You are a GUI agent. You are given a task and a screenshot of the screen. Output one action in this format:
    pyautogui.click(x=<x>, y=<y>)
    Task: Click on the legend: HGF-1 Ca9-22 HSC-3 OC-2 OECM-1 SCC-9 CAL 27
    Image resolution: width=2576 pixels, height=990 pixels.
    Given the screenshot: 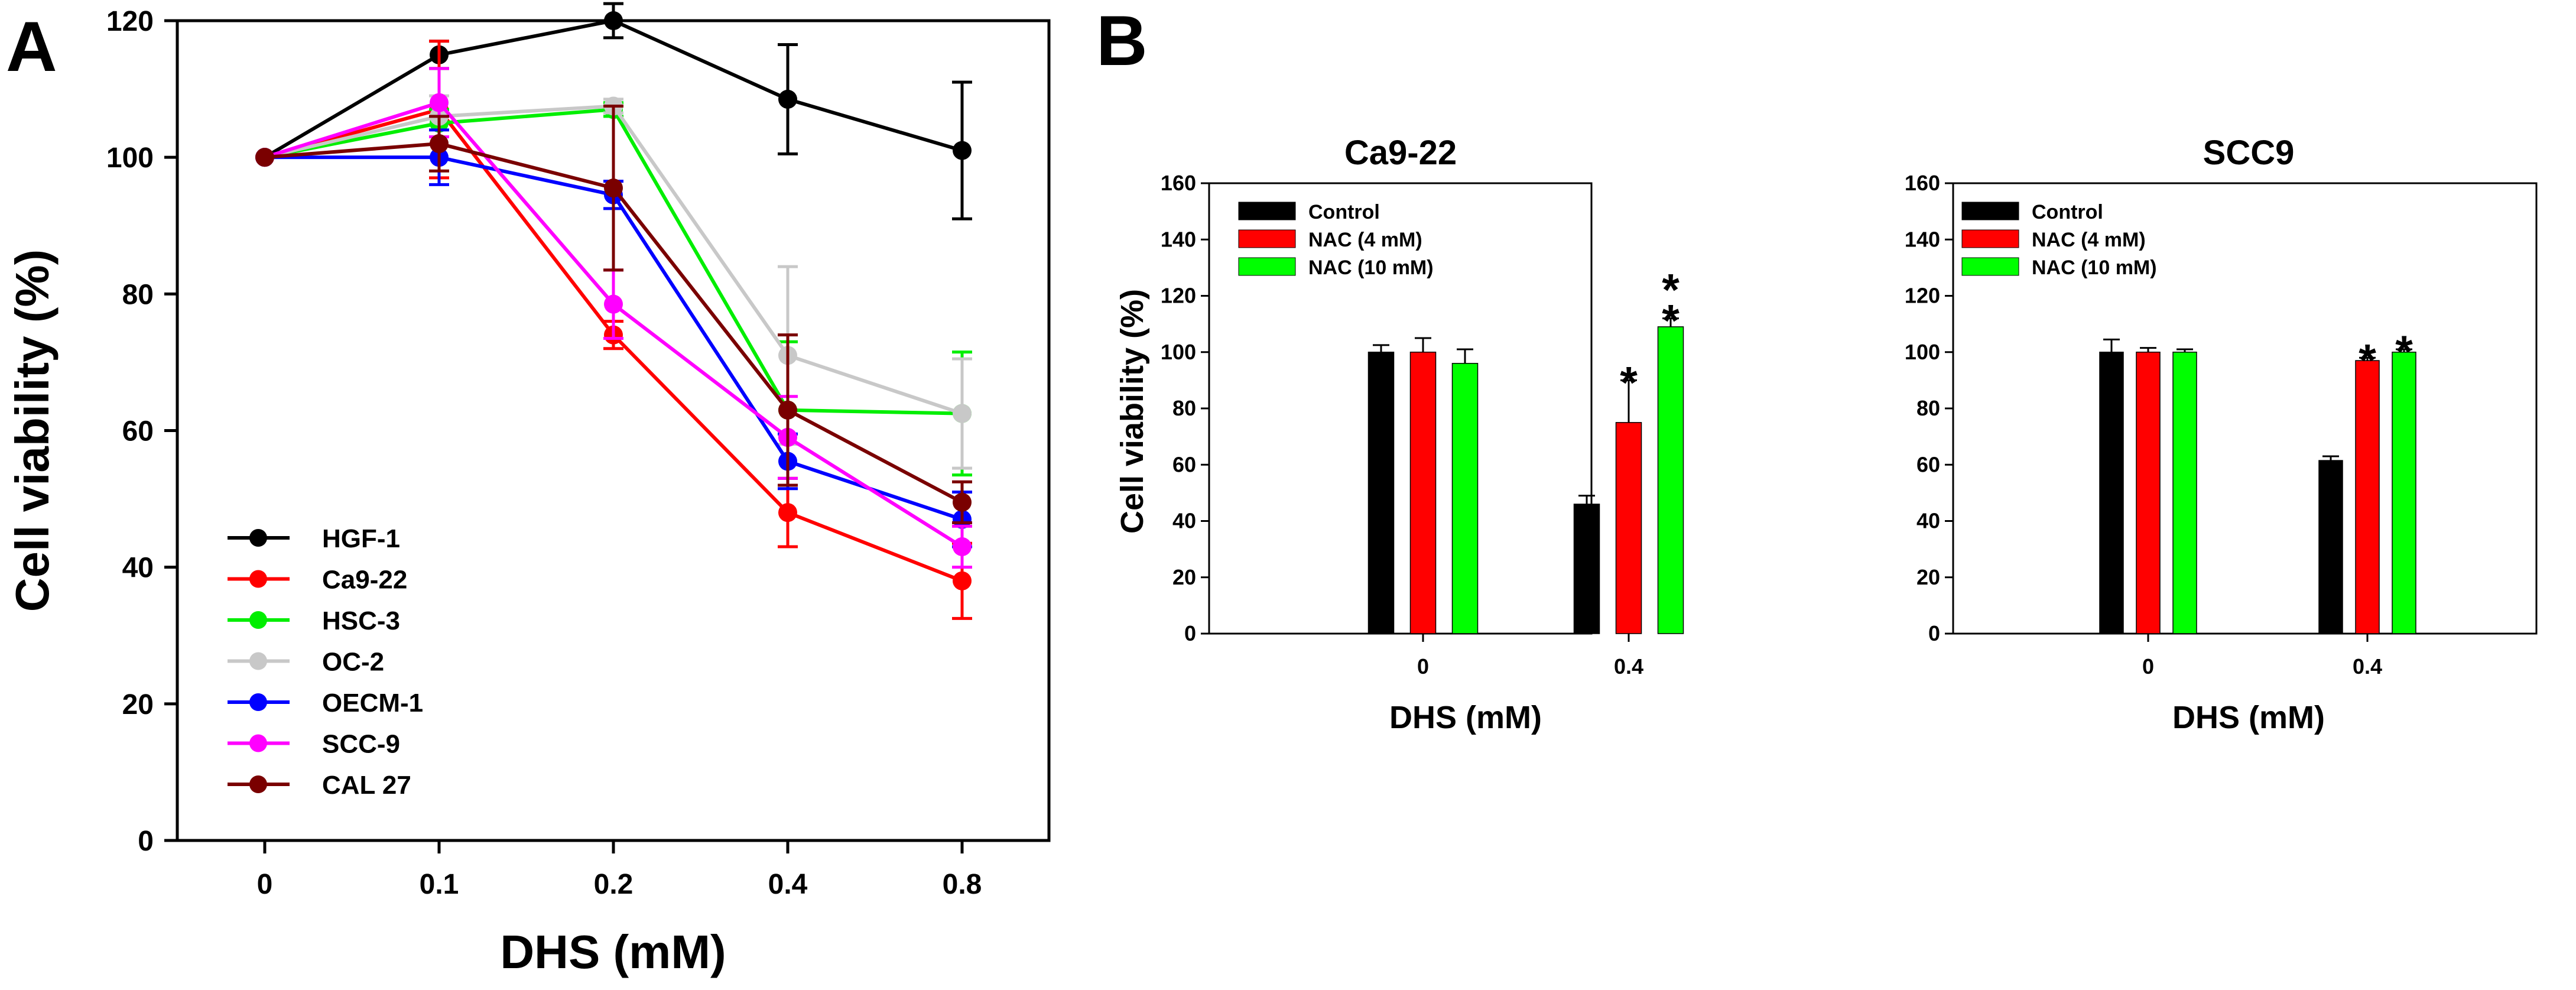 What is the action you would take?
    pyautogui.click(x=325, y=662)
    